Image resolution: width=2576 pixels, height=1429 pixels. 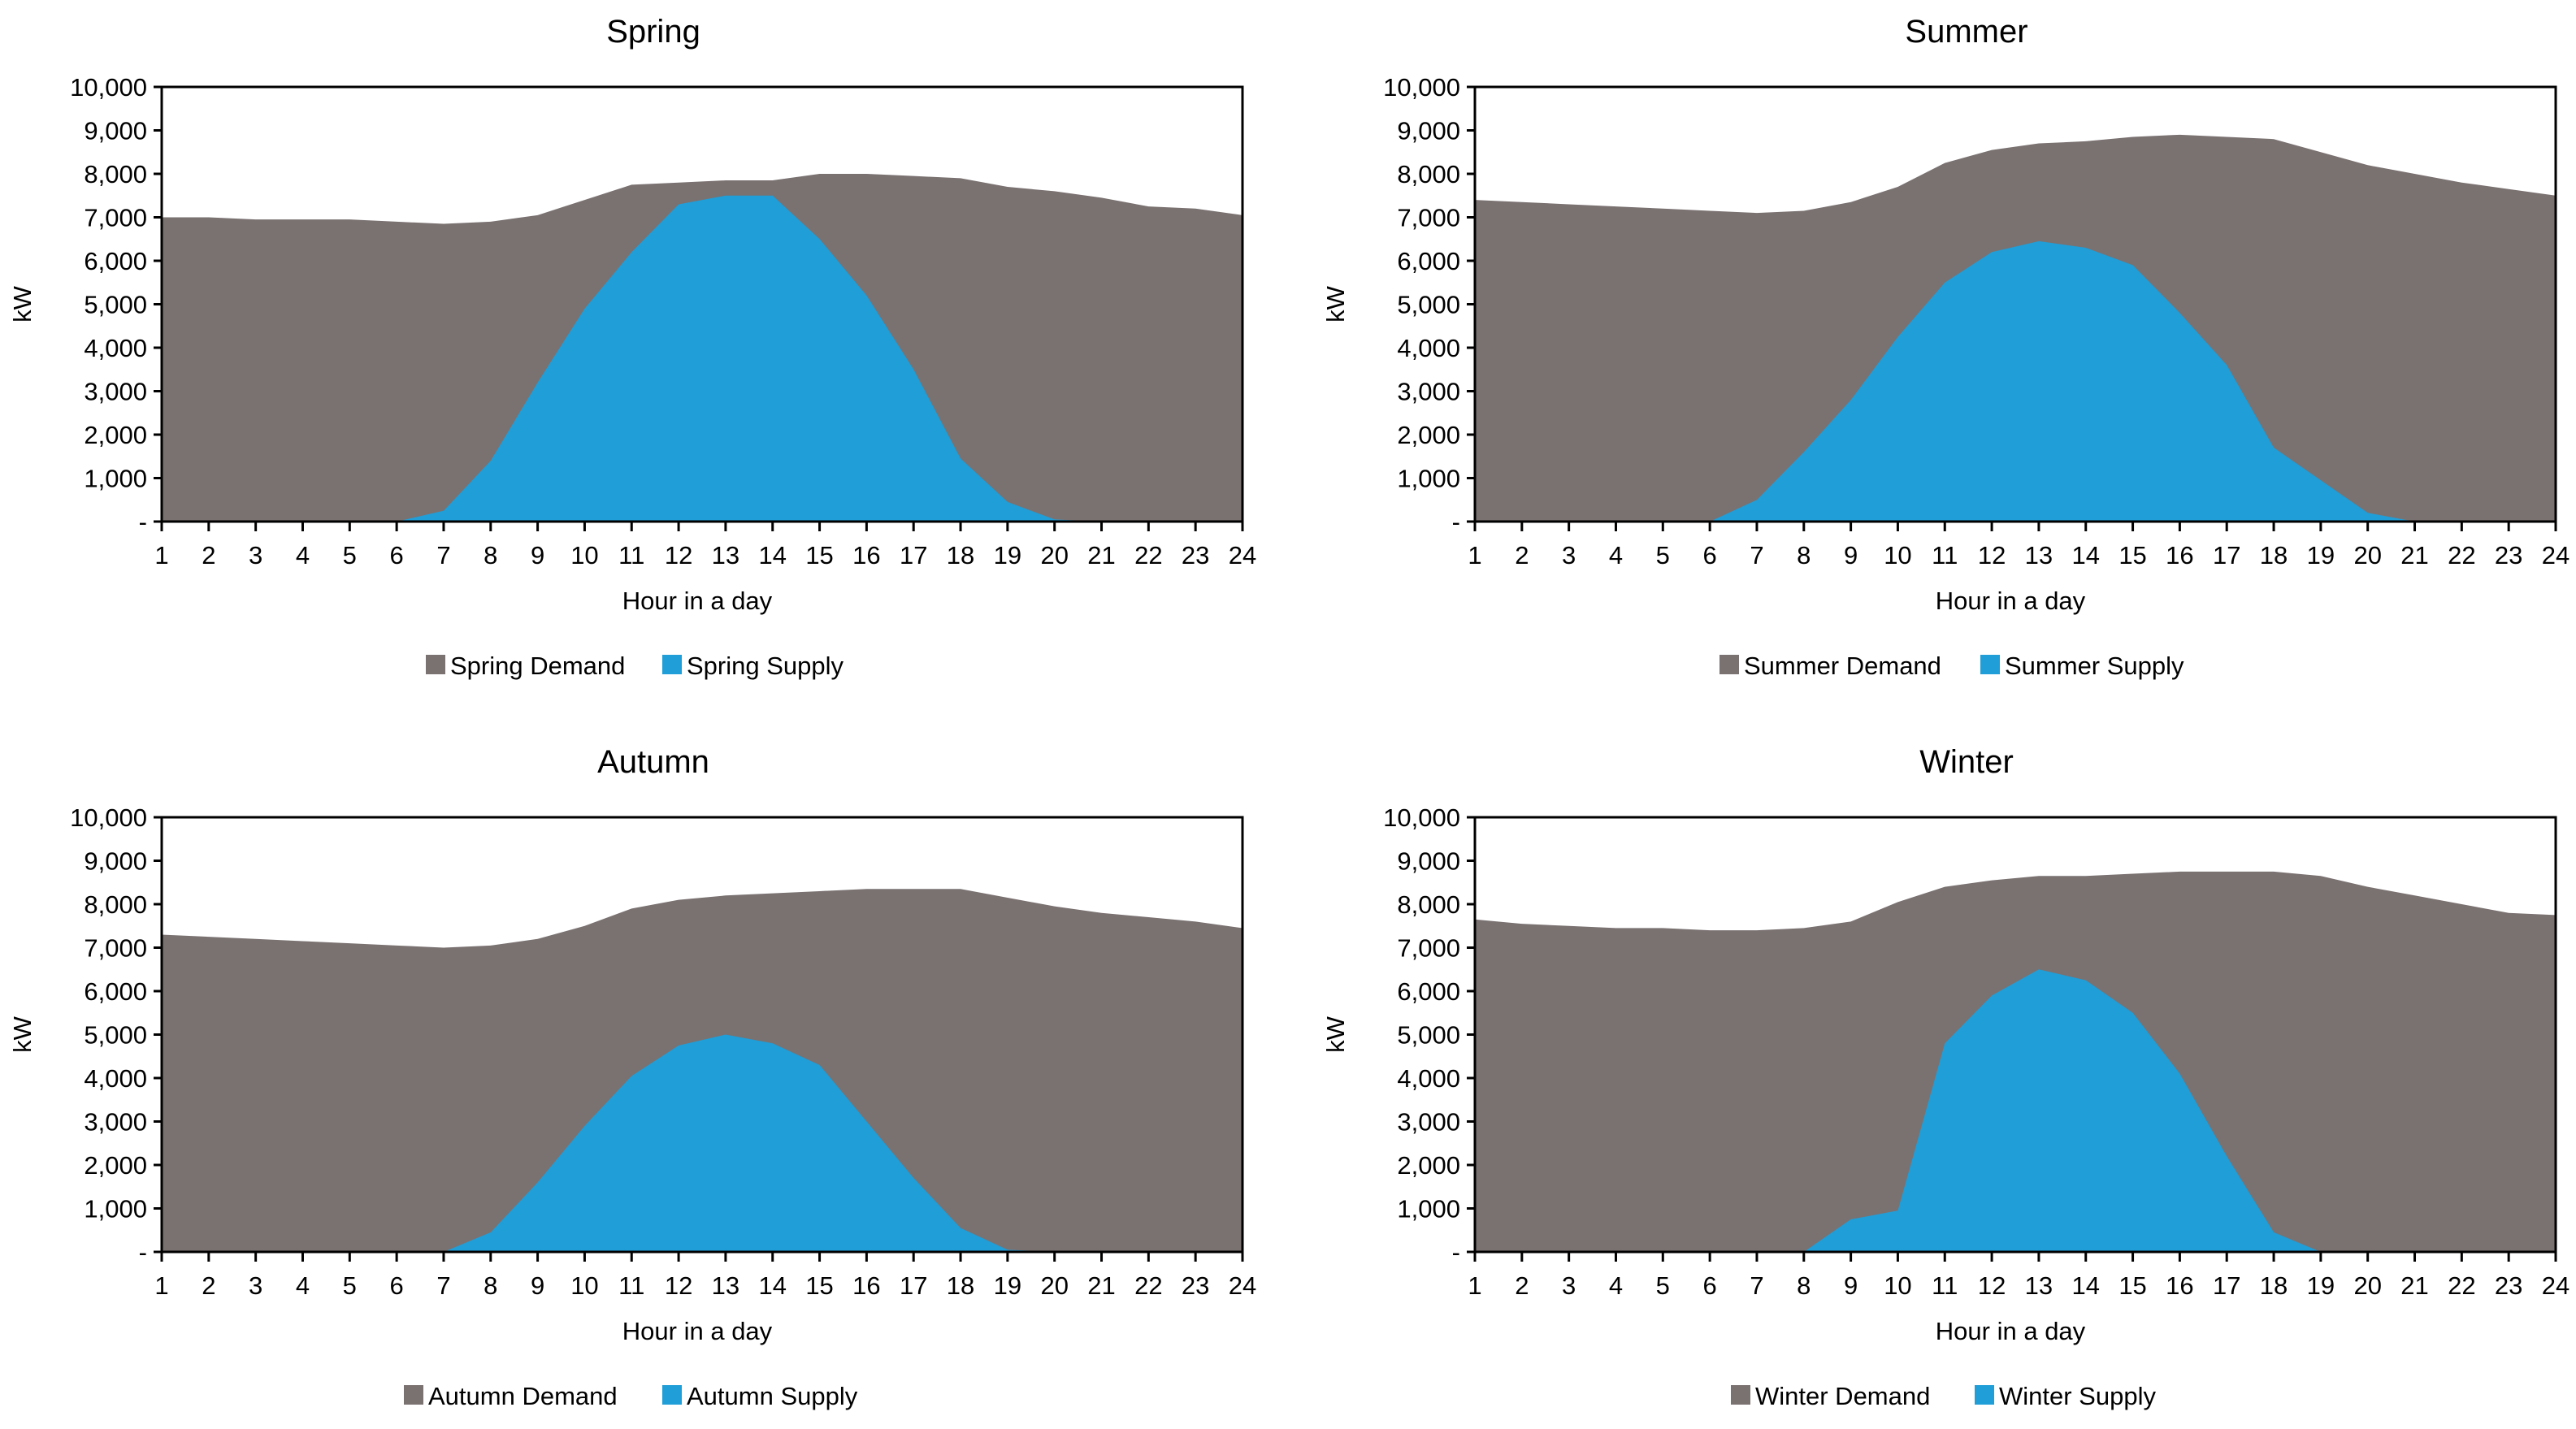 I want to click on spring-x-tick-label: 6, so click(x=397, y=555).